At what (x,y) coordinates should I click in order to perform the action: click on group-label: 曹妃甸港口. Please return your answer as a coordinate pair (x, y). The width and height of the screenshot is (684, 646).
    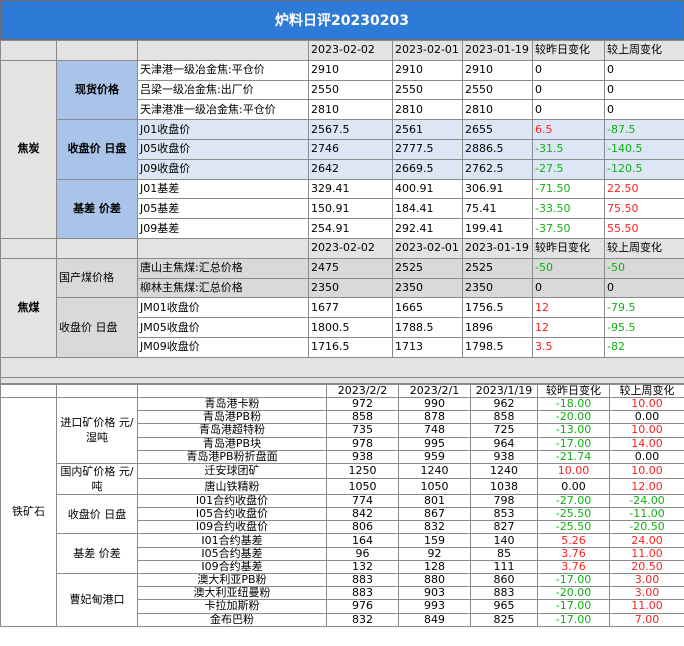
    Looking at the image, I should click on (97, 600).